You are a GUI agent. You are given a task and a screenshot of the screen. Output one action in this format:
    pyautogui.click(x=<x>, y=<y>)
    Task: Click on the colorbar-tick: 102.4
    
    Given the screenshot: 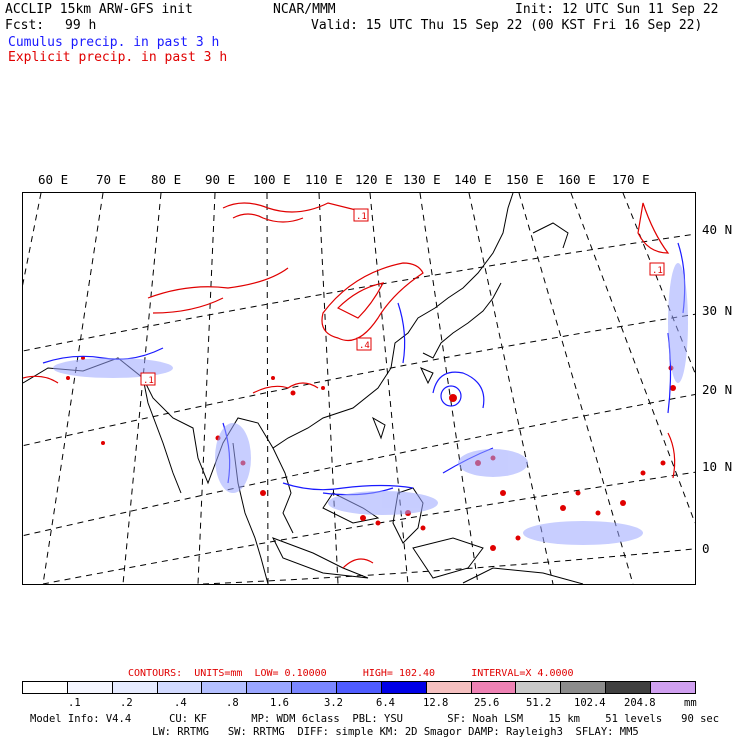 What is the action you would take?
    pyautogui.click(x=590, y=703)
    